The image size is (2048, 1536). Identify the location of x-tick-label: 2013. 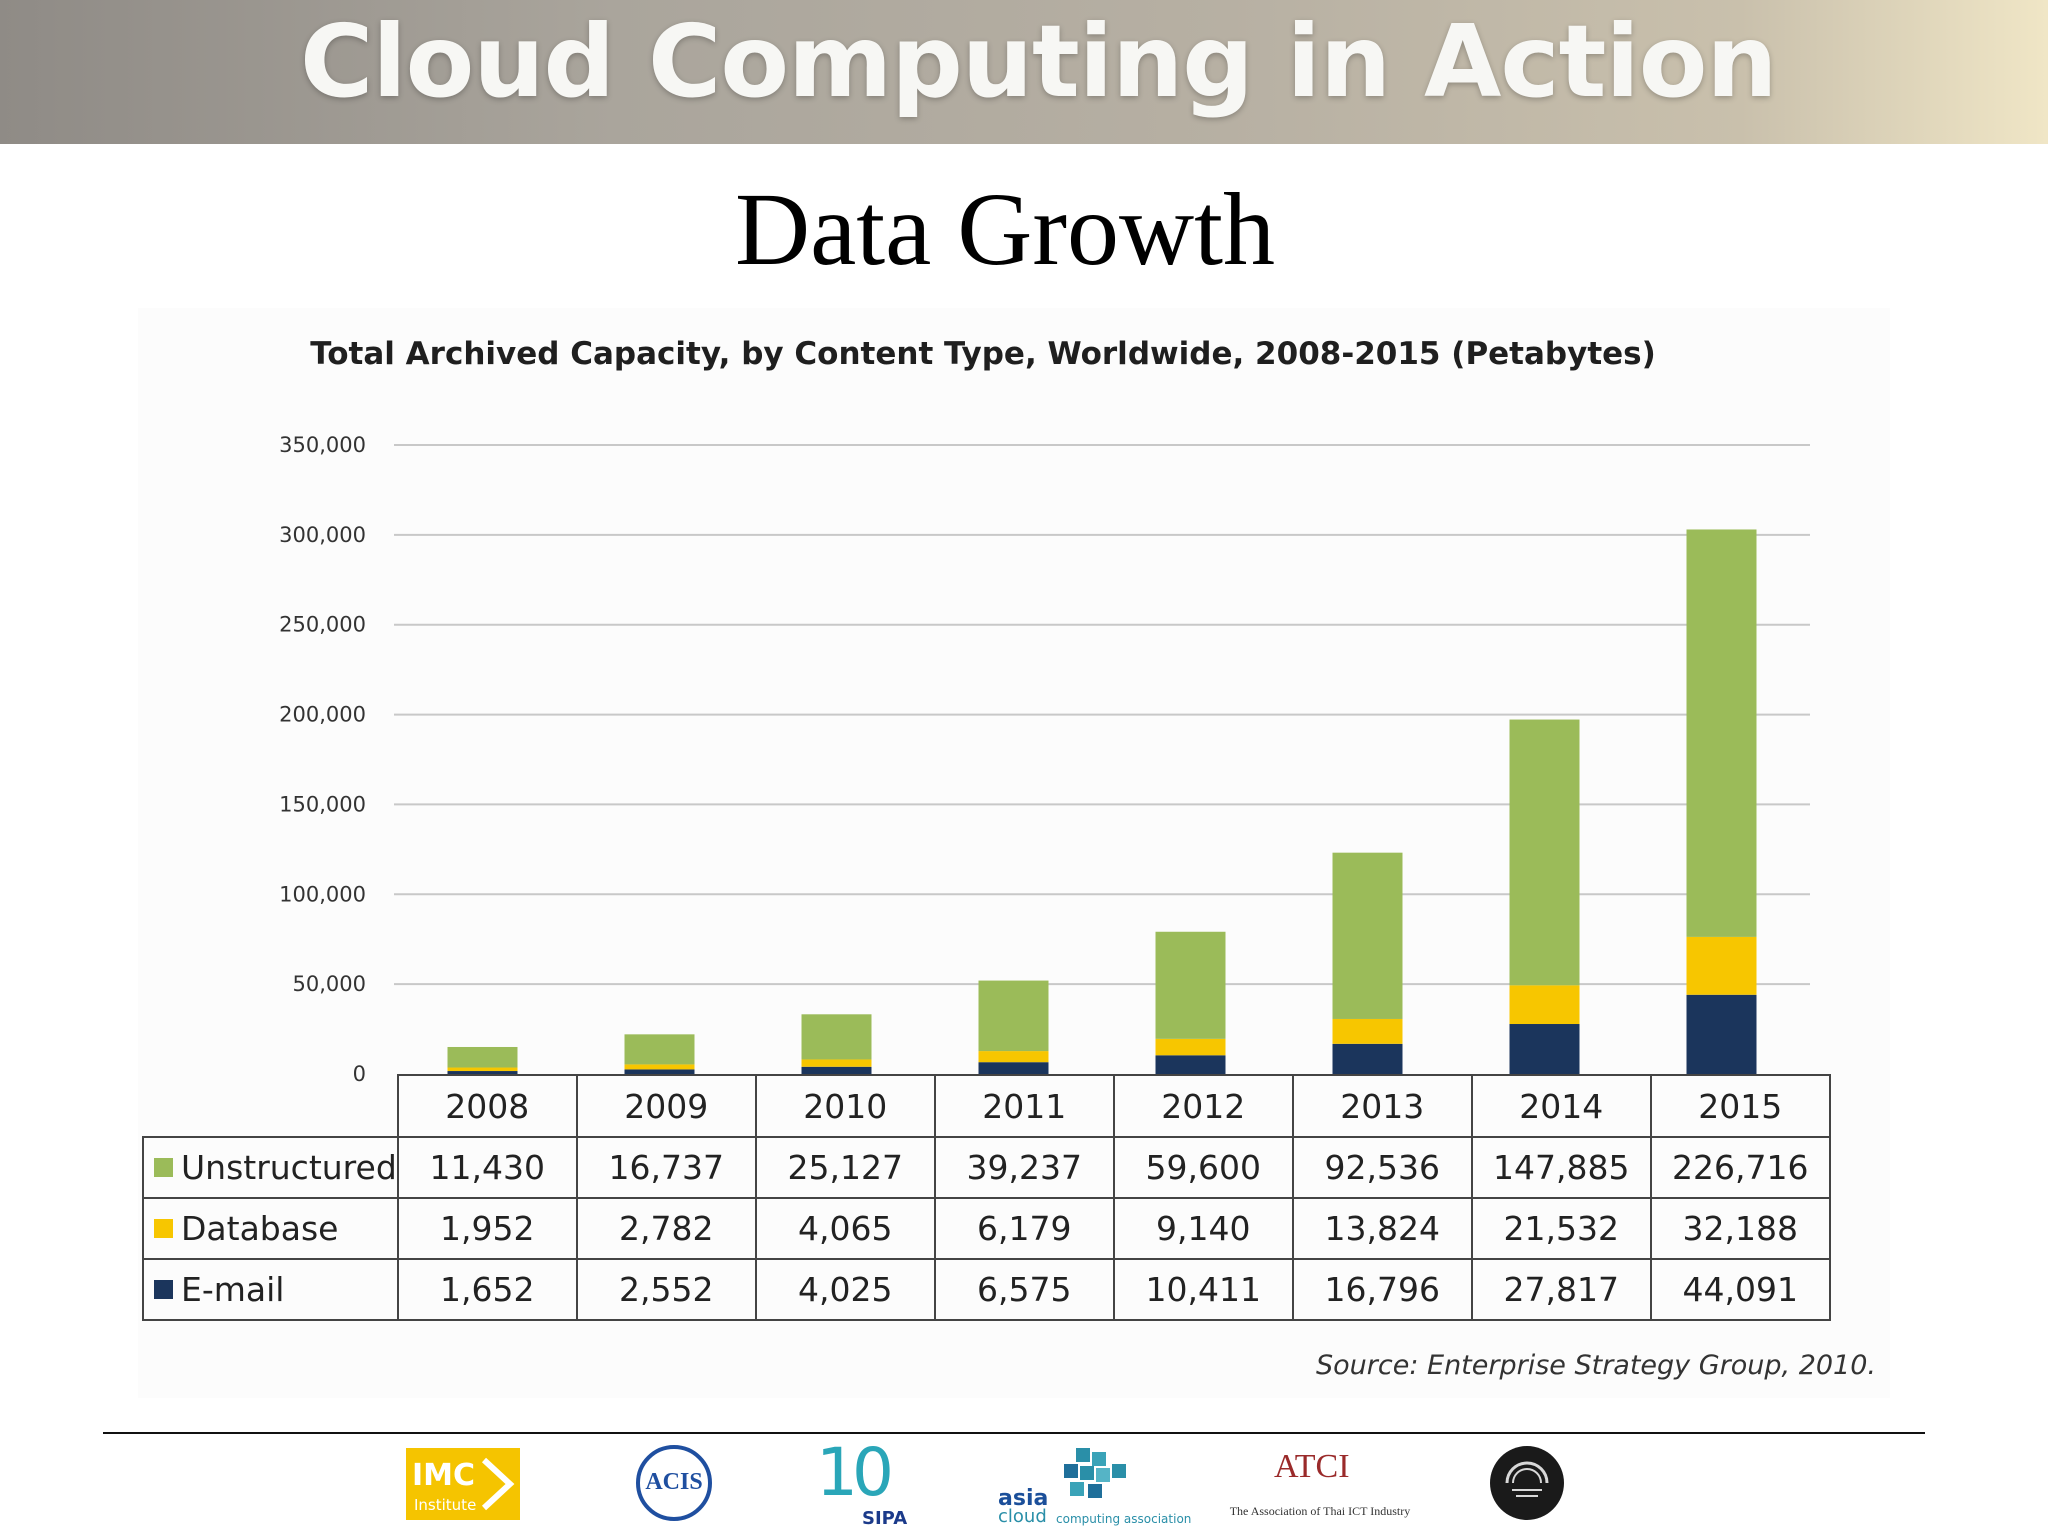
(1382, 1106).